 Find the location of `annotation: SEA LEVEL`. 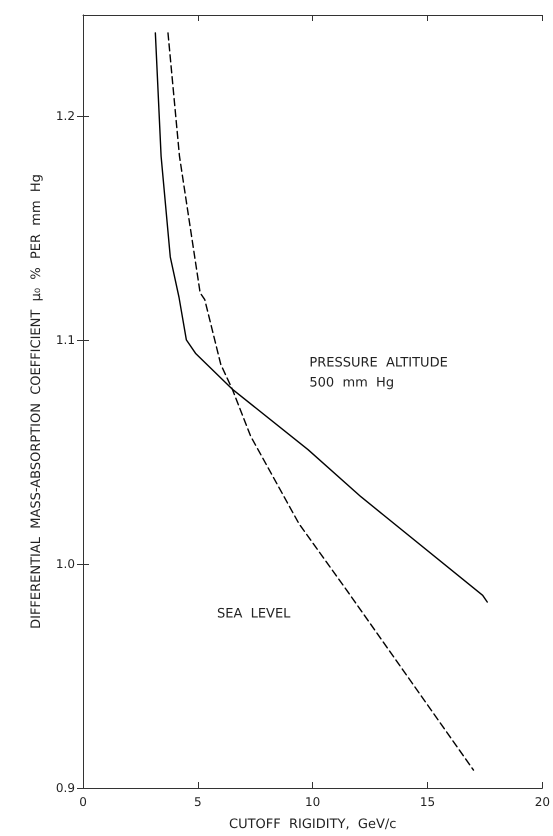

annotation: SEA LEVEL is located at coordinates (254, 614).